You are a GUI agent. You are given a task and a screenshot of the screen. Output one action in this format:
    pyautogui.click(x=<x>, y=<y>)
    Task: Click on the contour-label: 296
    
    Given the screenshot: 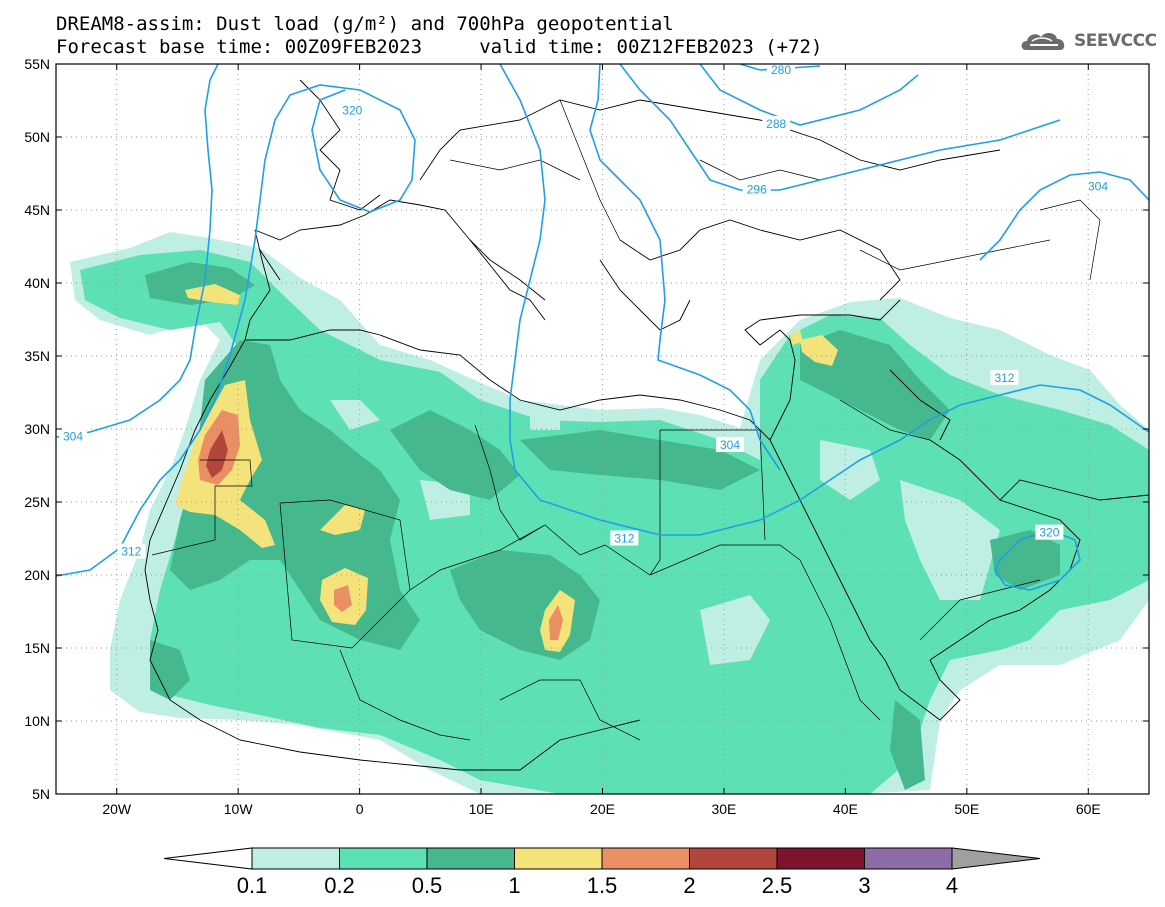 What is the action you would take?
    pyautogui.click(x=757, y=190)
    